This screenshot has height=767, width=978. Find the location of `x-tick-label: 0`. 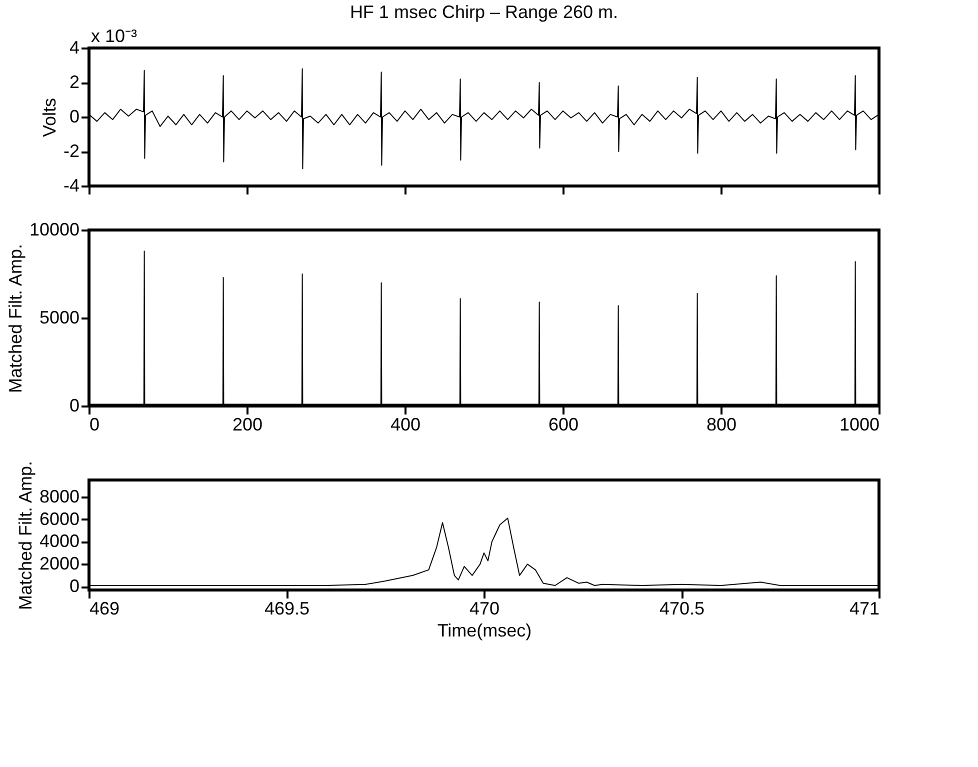

x-tick-label: 0 is located at coordinates (95, 424).